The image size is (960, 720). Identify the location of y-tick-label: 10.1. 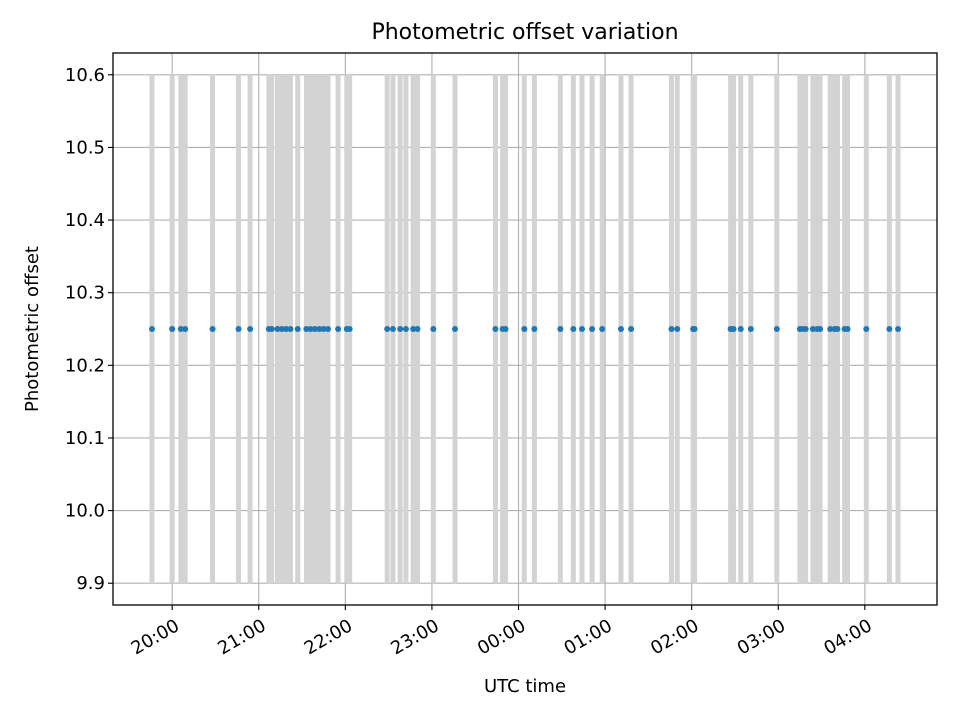
(85, 438).